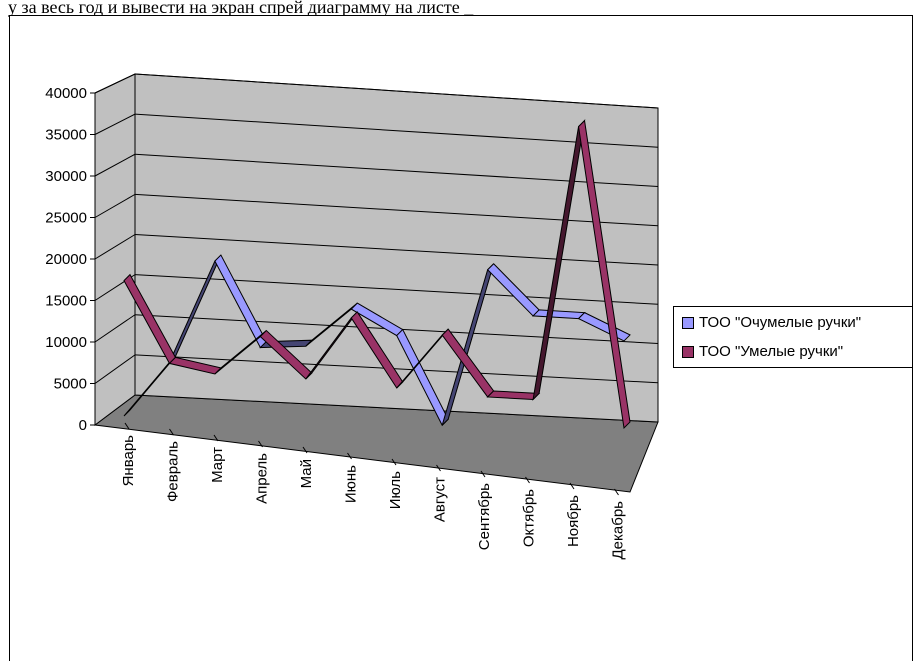 The width and height of the screenshot is (914, 661). What do you see at coordinates (306, 473) in the screenshot?
I see `x-tick-label: Май` at bounding box center [306, 473].